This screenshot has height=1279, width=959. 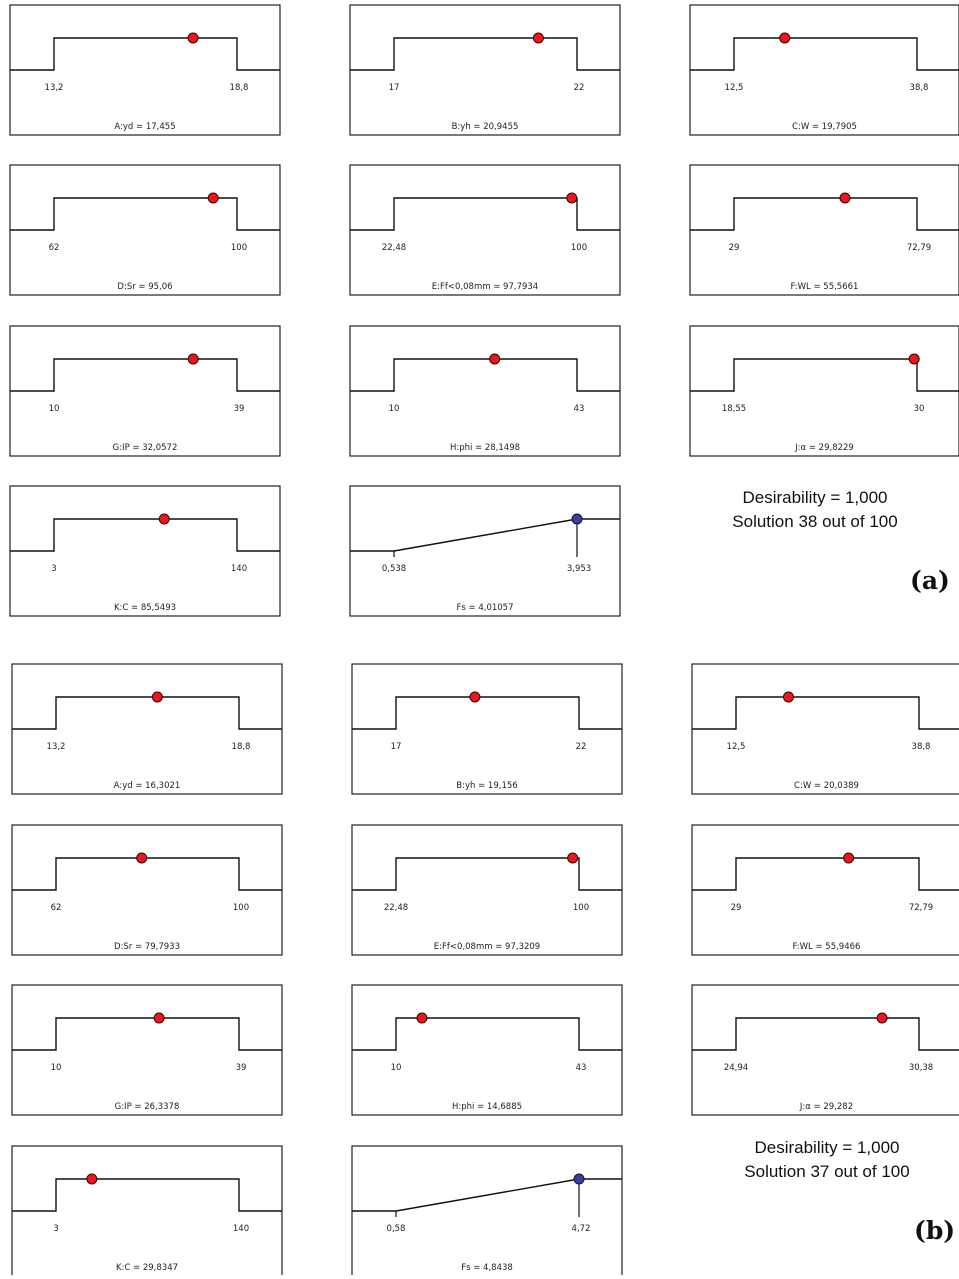 I want to click on high-limit-label: 43, so click(x=579, y=409).